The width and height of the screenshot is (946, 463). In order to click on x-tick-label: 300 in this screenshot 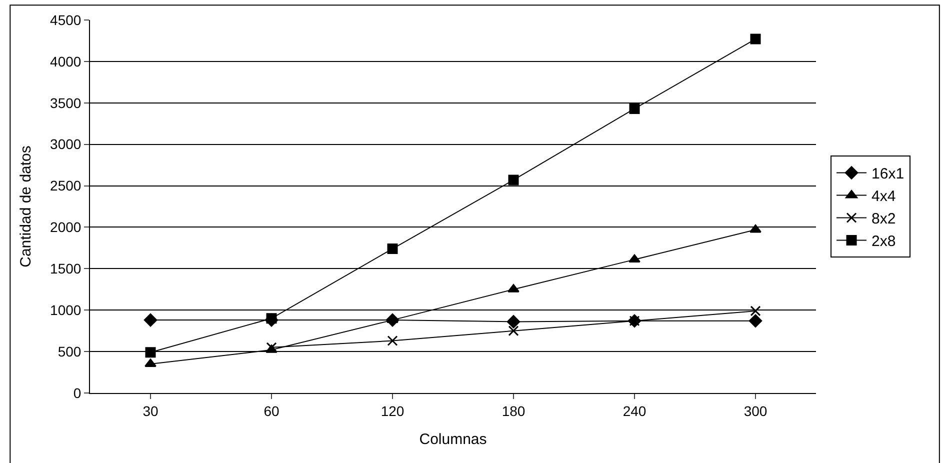, I will do `click(756, 410)`.